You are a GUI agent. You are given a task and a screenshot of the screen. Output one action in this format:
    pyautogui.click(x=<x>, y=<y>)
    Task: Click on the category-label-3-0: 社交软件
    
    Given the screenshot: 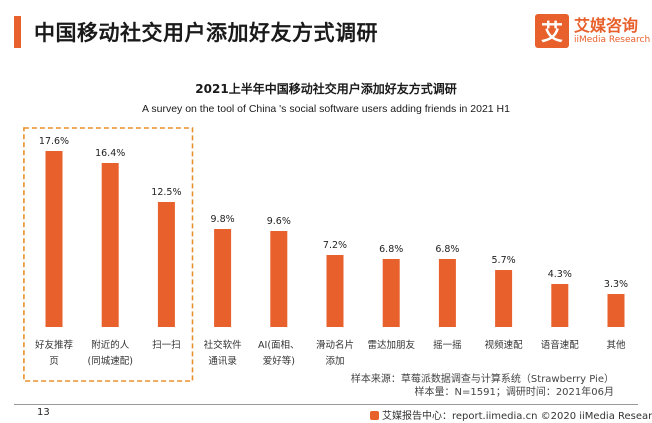 What is the action you would take?
    pyautogui.click(x=223, y=345)
    